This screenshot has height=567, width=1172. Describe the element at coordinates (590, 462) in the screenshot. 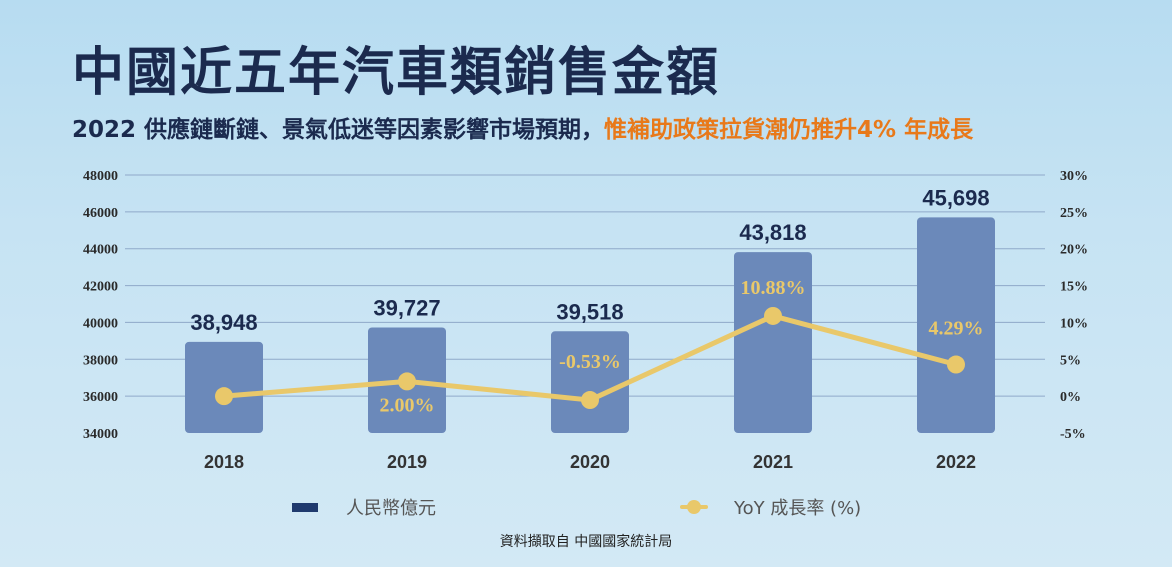

I see `x-tick-label: 2020` at that location.